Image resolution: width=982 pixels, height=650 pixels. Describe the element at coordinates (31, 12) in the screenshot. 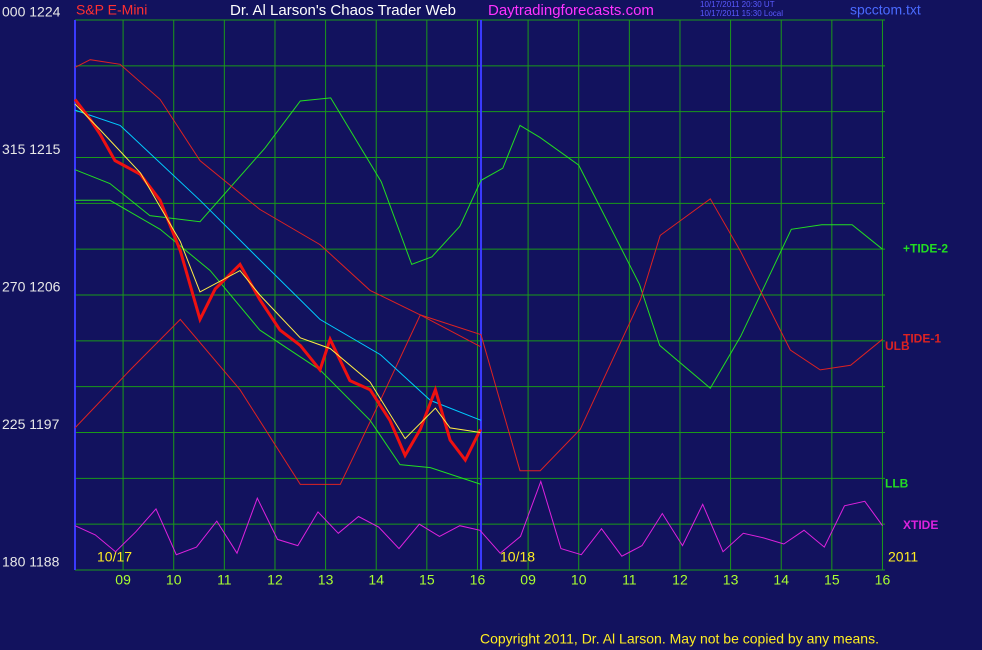

I see `y-tick-label: 000 1224` at that location.